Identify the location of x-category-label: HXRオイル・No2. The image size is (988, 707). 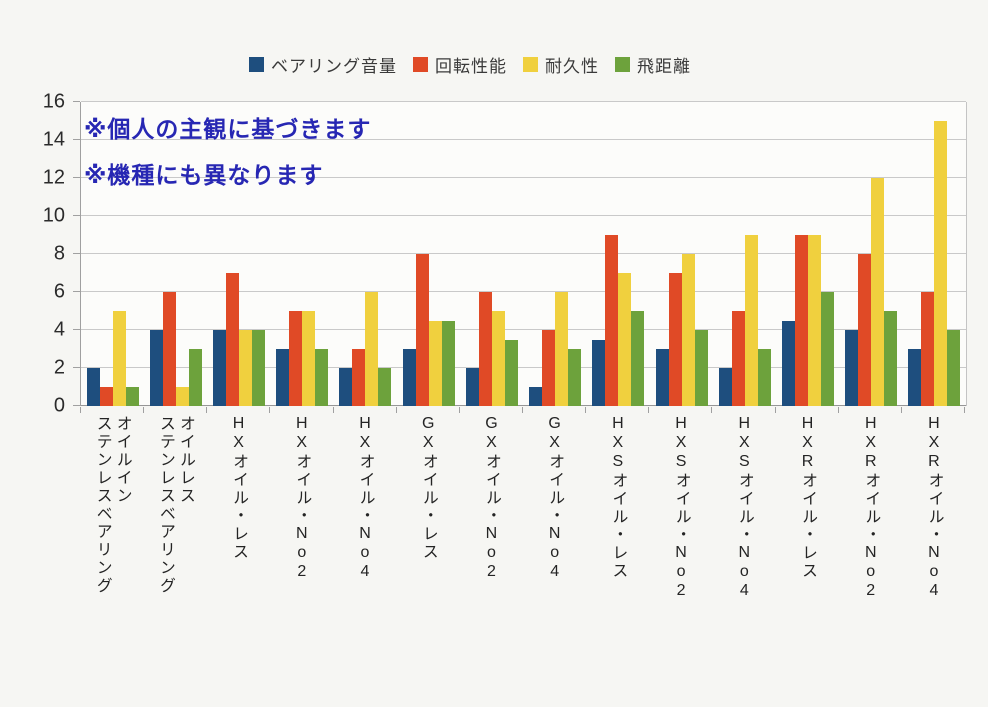
(870, 557).